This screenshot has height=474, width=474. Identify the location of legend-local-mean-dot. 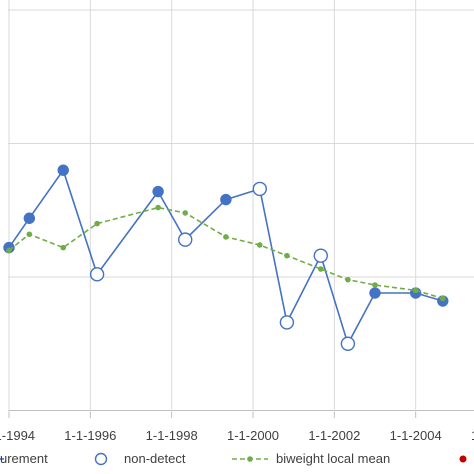
(250, 459).